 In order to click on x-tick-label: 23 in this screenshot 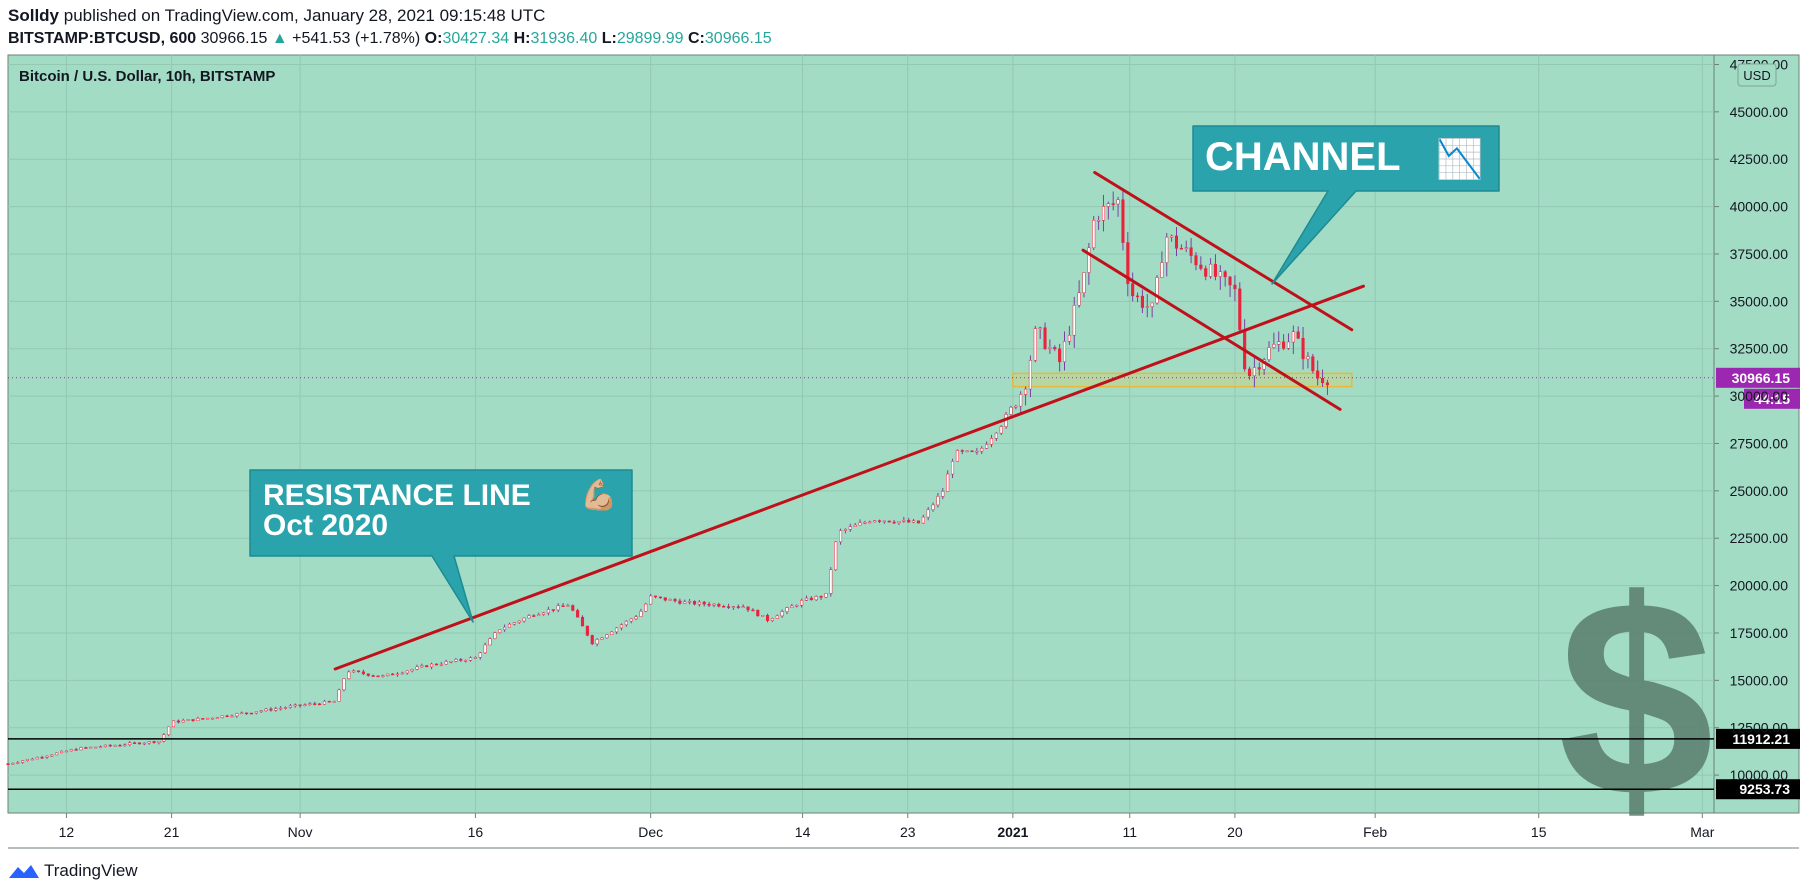, I will do `click(908, 832)`.